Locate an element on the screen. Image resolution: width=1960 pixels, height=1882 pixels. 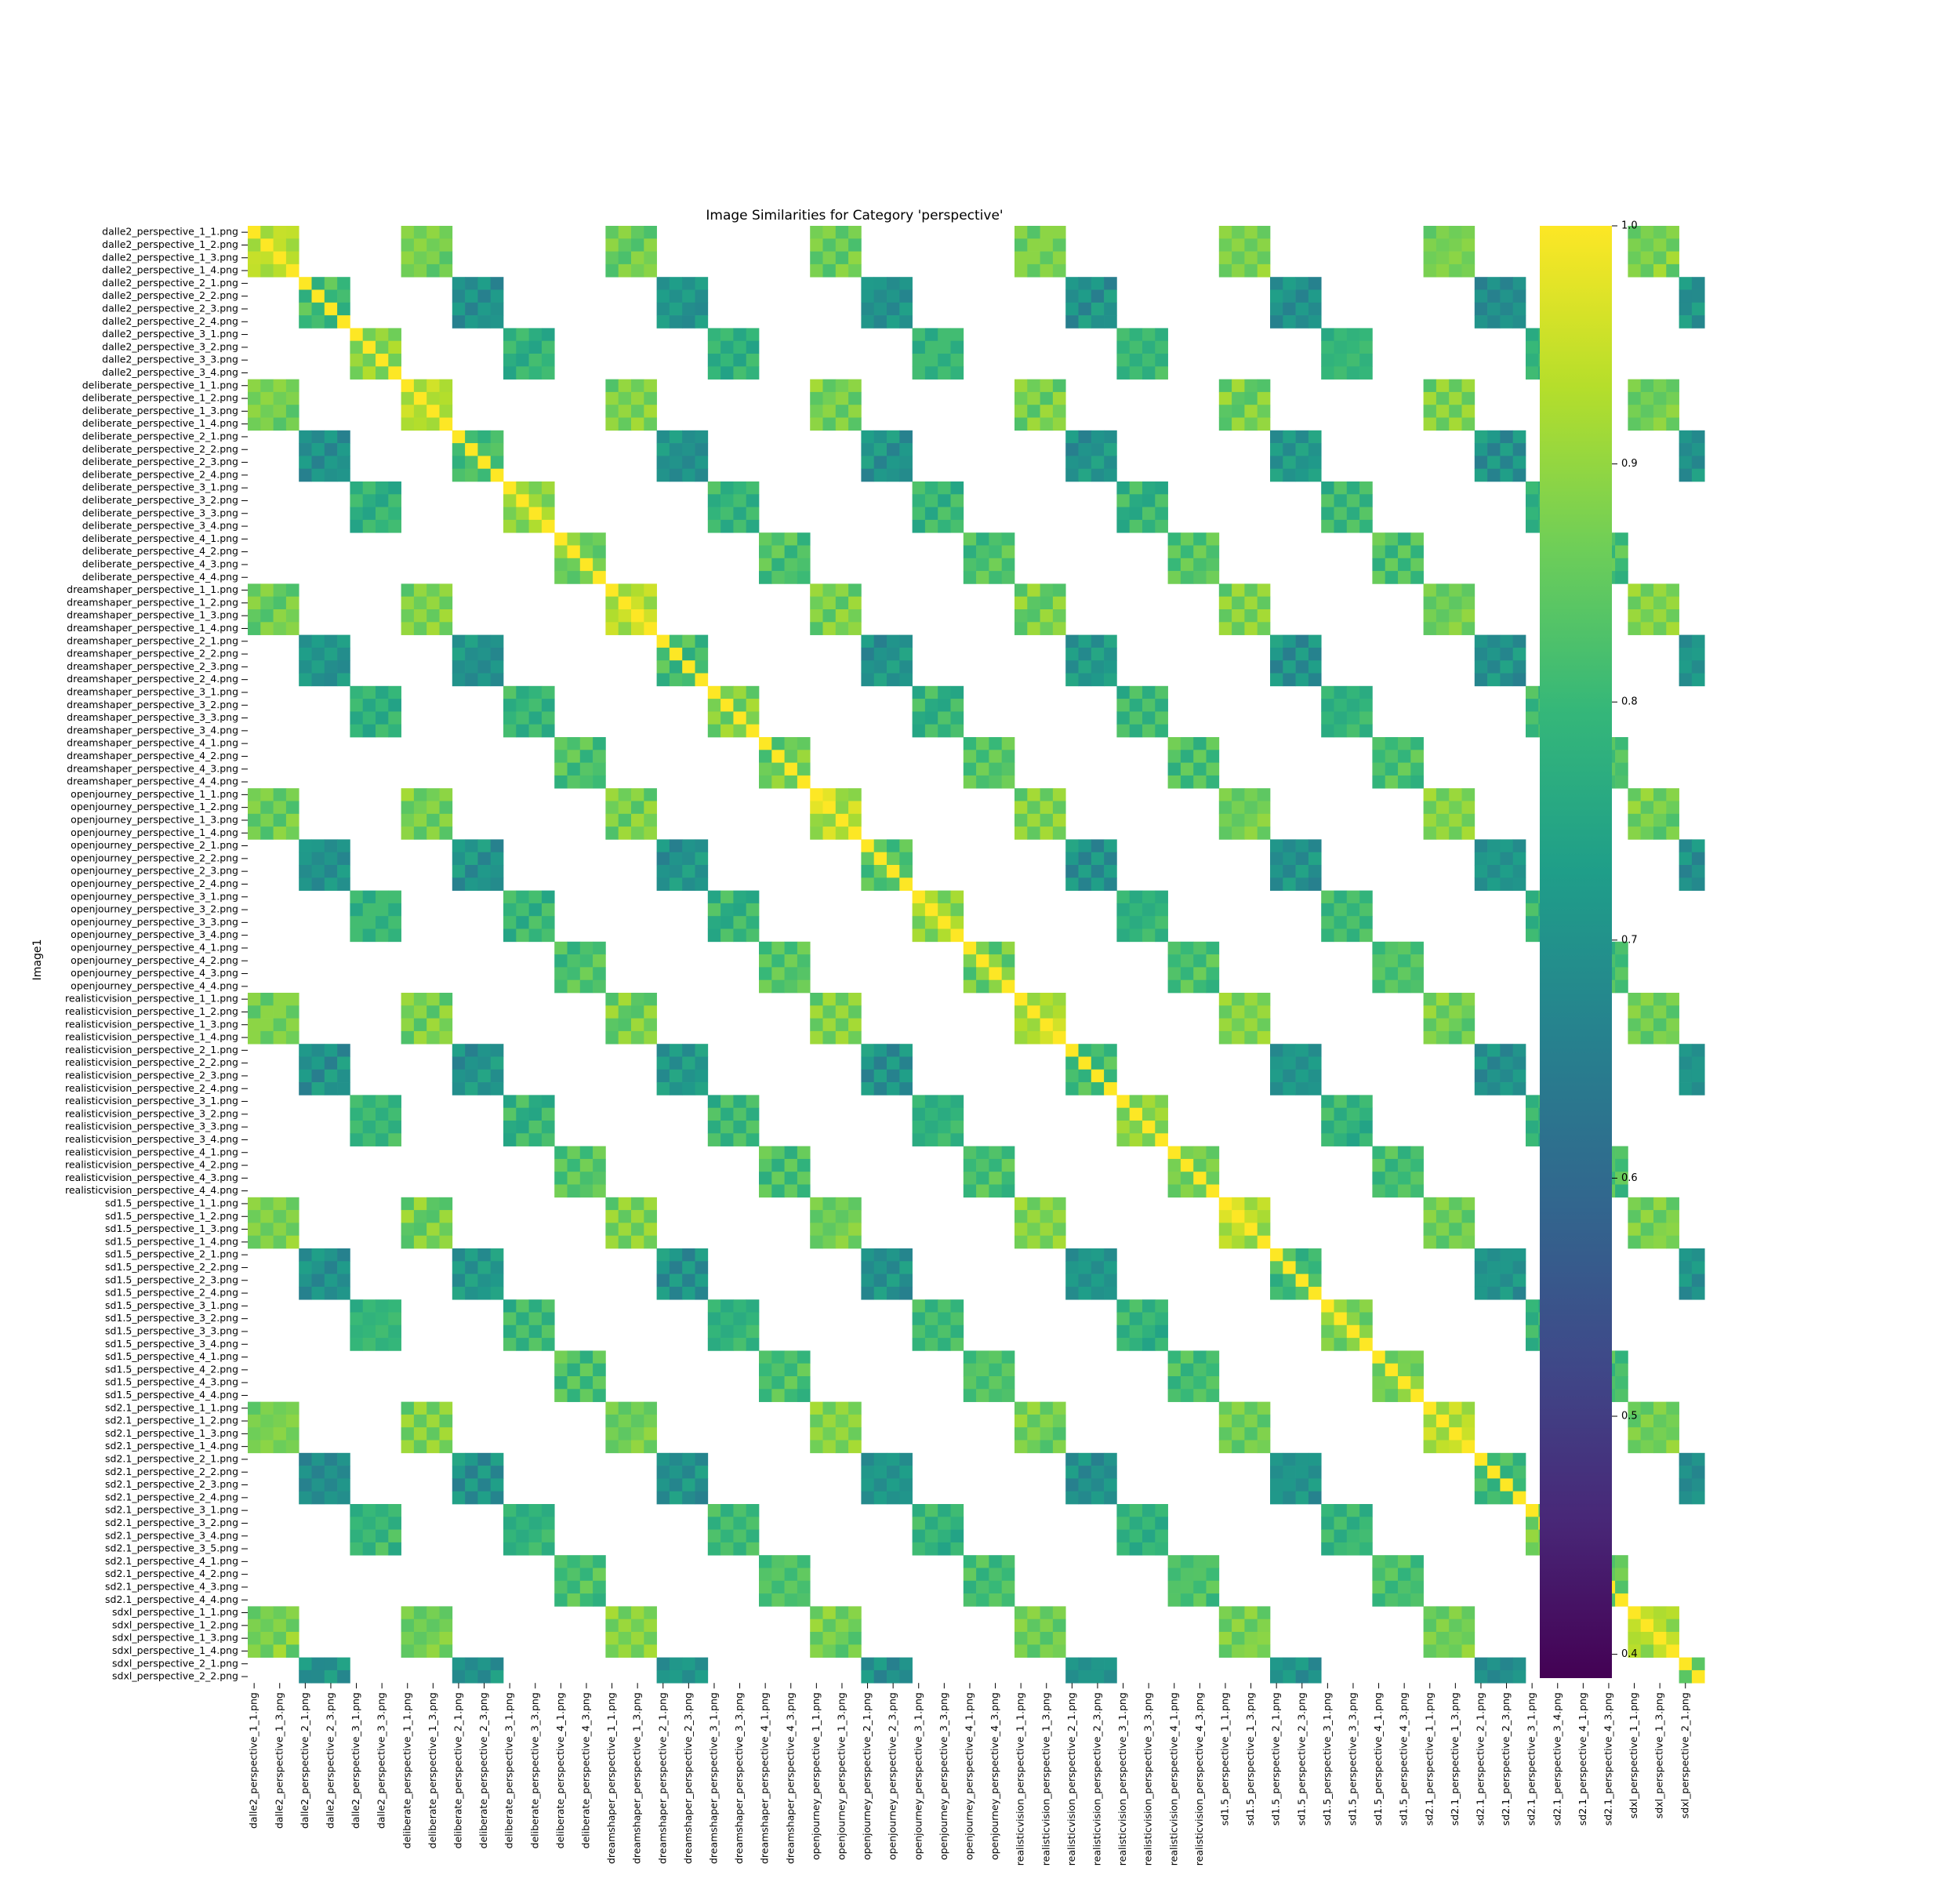
column-label: dreamshaper_perspective_1_1.png is located at coordinates (611, 1778).